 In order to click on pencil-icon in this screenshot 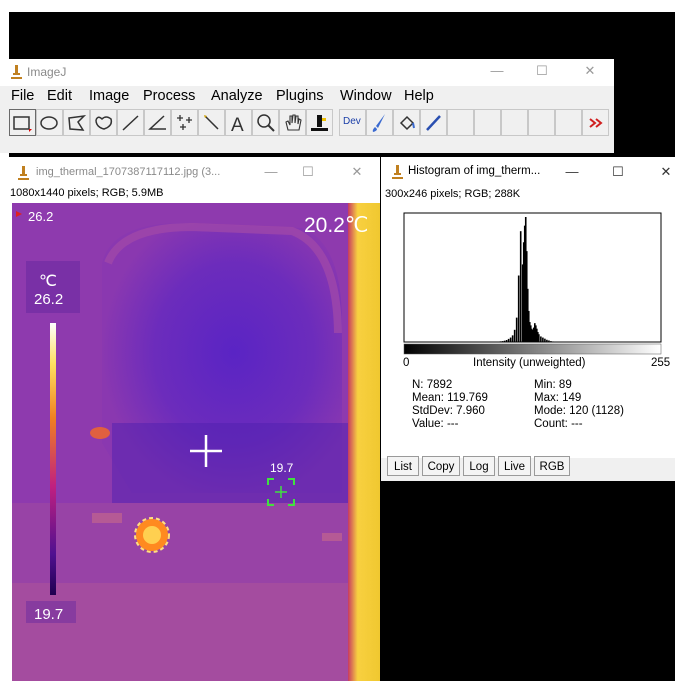, I will do `click(433, 123)`.